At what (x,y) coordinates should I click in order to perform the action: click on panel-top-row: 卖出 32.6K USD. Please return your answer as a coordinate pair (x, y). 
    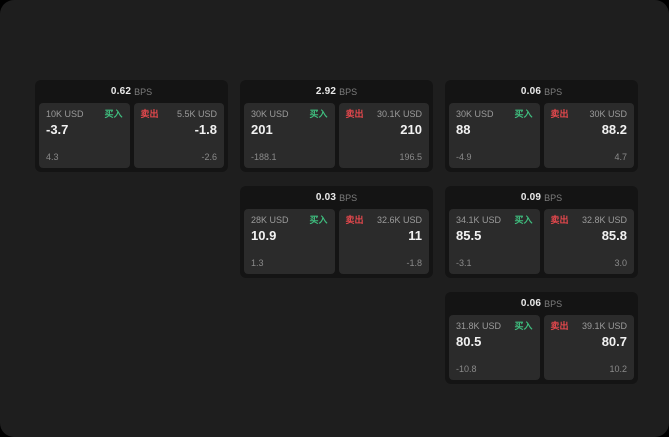
    Looking at the image, I should click on (384, 220).